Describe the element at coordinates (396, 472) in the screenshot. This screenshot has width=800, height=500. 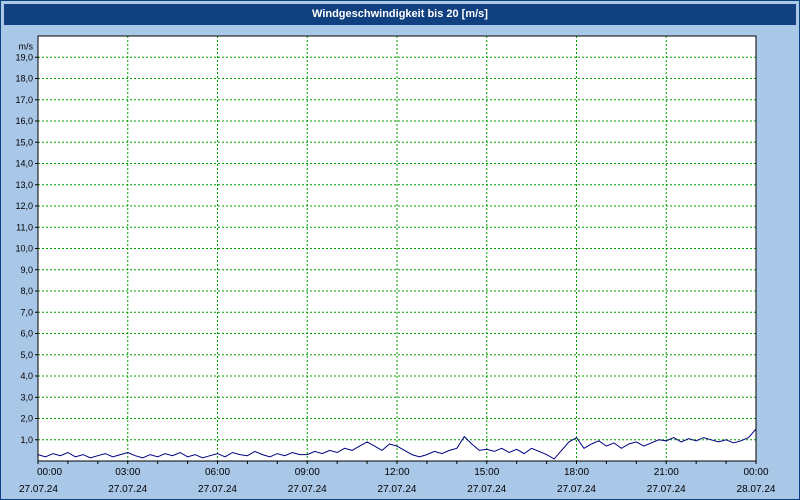
I see `x-axis-time-label: 12:00` at that location.